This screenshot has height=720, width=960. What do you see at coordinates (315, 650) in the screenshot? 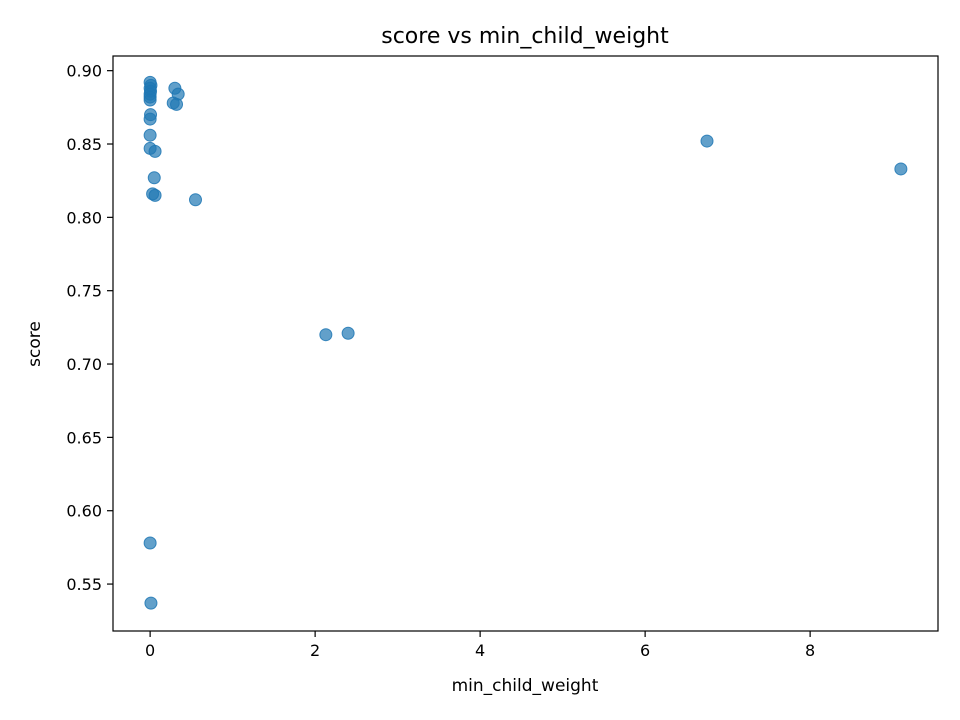
I see `x-tick-label: 2` at bounding box center [315, 650].